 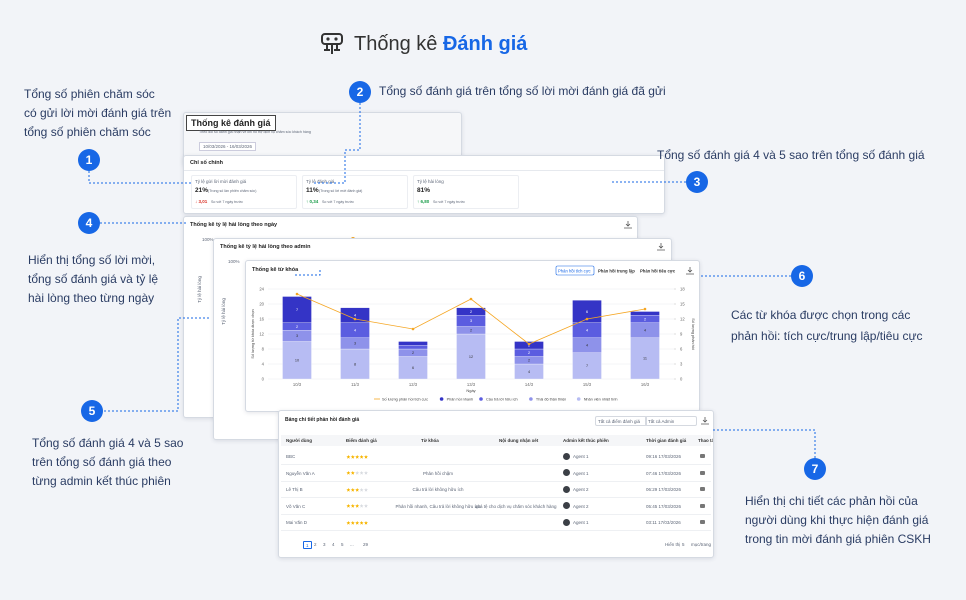 What do you see at coordinates (683, 544) in the screenshot?
I see `page-size: 5` at bounding box center [683, 544].